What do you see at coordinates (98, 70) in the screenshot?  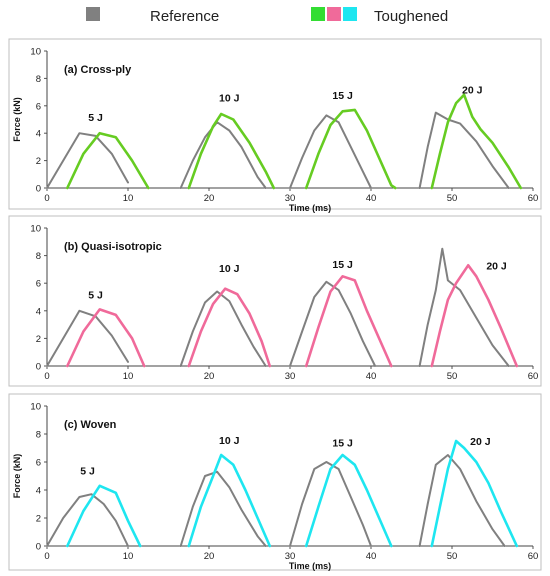 I see `panel-title: (a) Cross-ply` at bounding box center [98, 70].